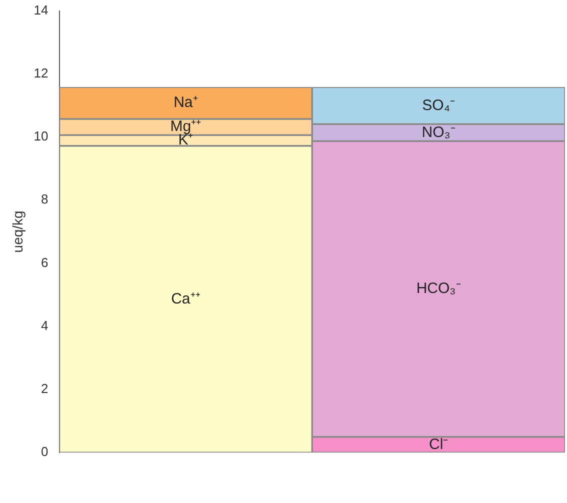 The width and height of the screenshot is (567, 503). I want to click on series-label: Ca⁺⁺, so click(185, 299).